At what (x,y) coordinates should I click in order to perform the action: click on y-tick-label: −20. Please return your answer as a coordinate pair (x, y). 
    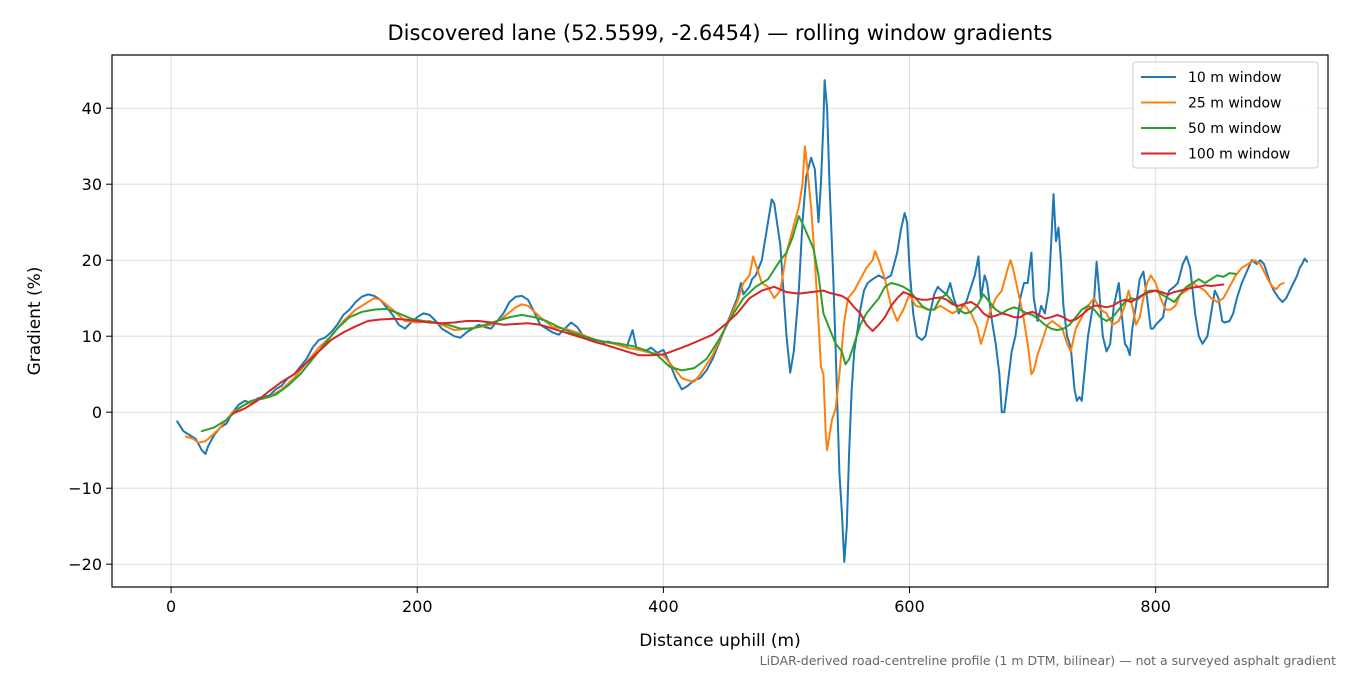
    Looking at the image, I should click on (85, 564).